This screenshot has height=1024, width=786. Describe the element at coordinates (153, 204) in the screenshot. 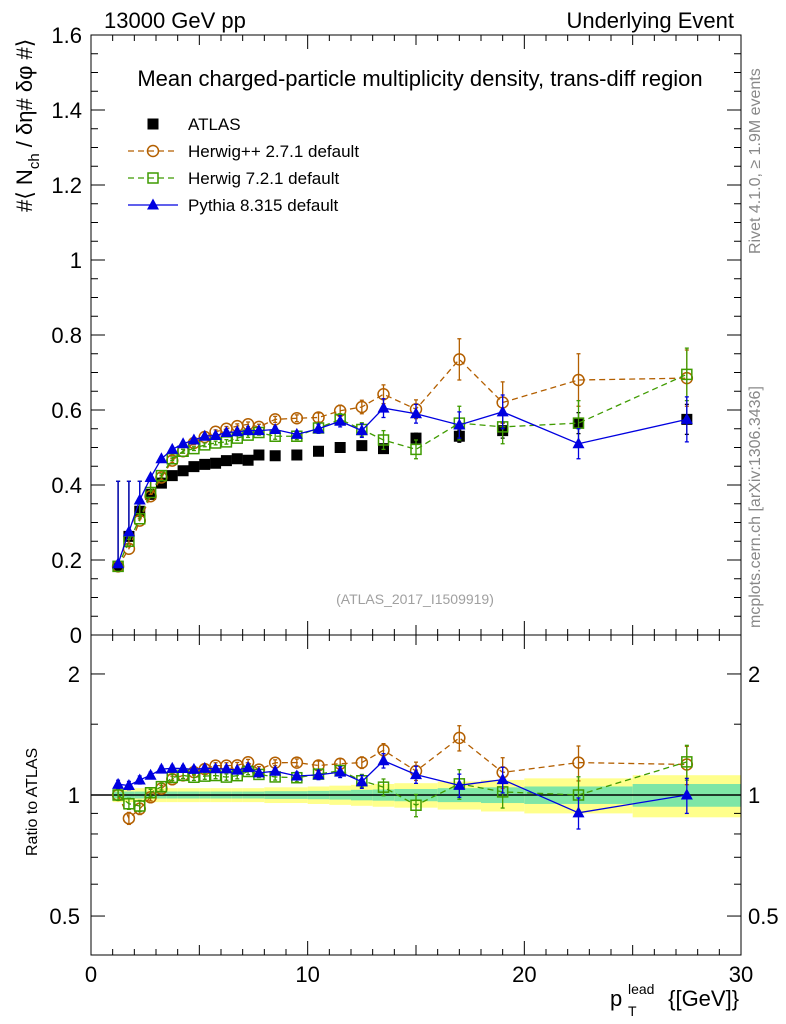

I see `legend-marker-pythia-8-315-default` at that location.